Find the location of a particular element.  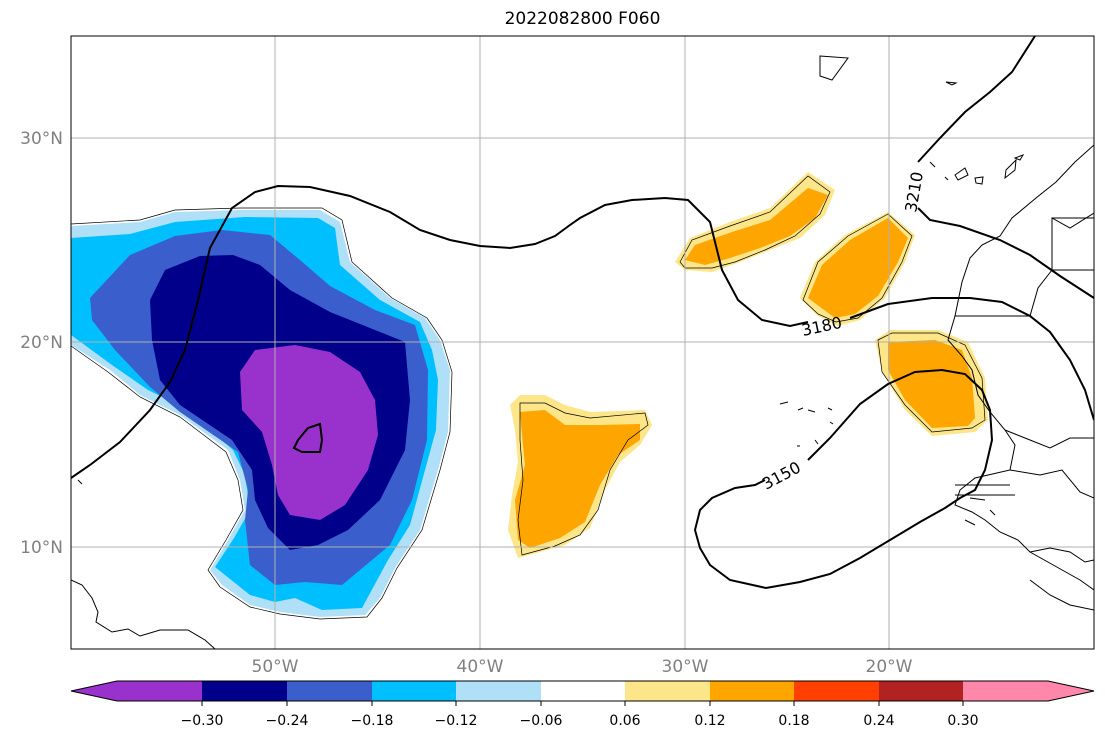

colorbar-tick-7: 0.12 is located at coordinates (709, 721).